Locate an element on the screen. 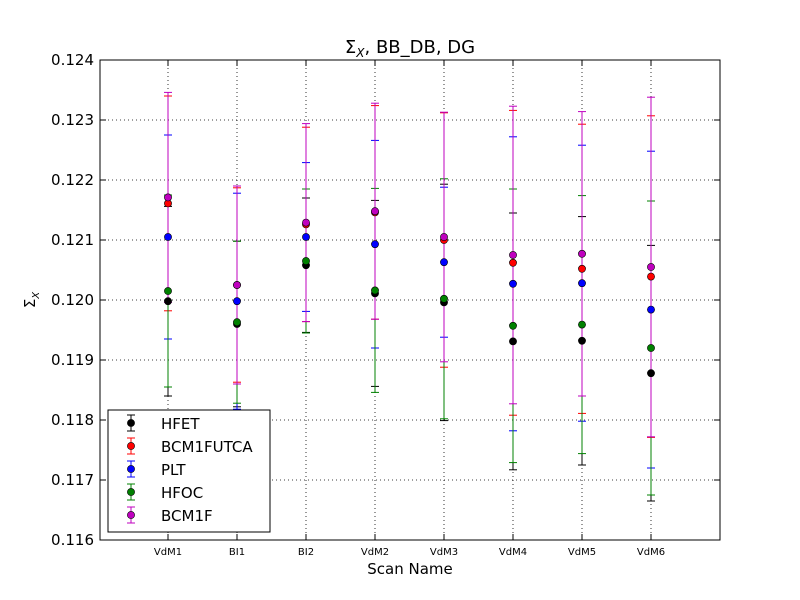 The height and width of the screenshot is (600, 800). legend-label: PLT is located at coordinates (173, 470).